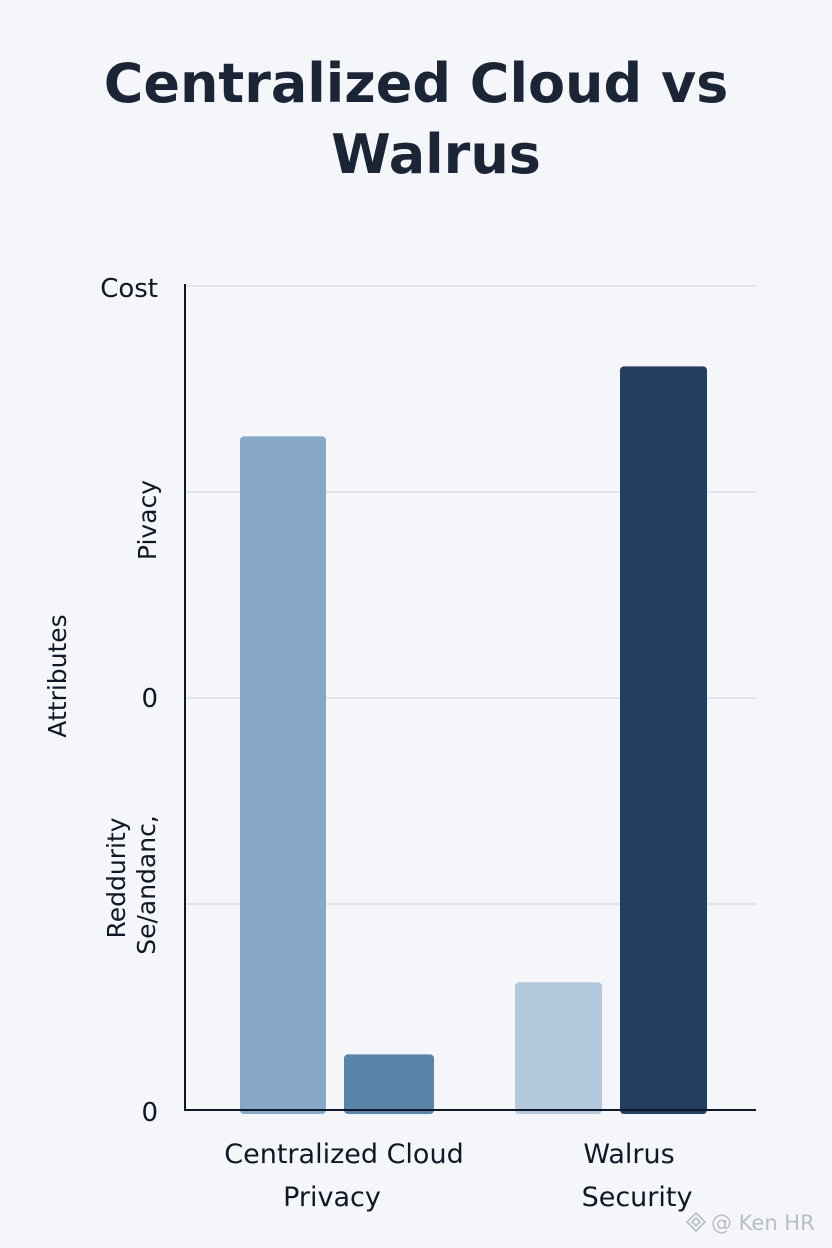 The height and width of the screenshot is (1248, 832). Describe the element at coordinates (147, 520) in the screenshot. I see `y-tick-label-pivacy: Pivacy` at that location.